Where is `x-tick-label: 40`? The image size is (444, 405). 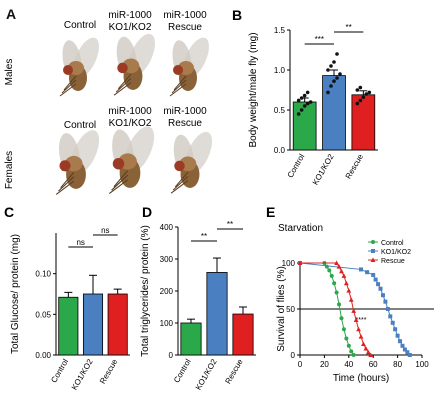
x-tick-label: 40 is located at coordinates (348, 364).